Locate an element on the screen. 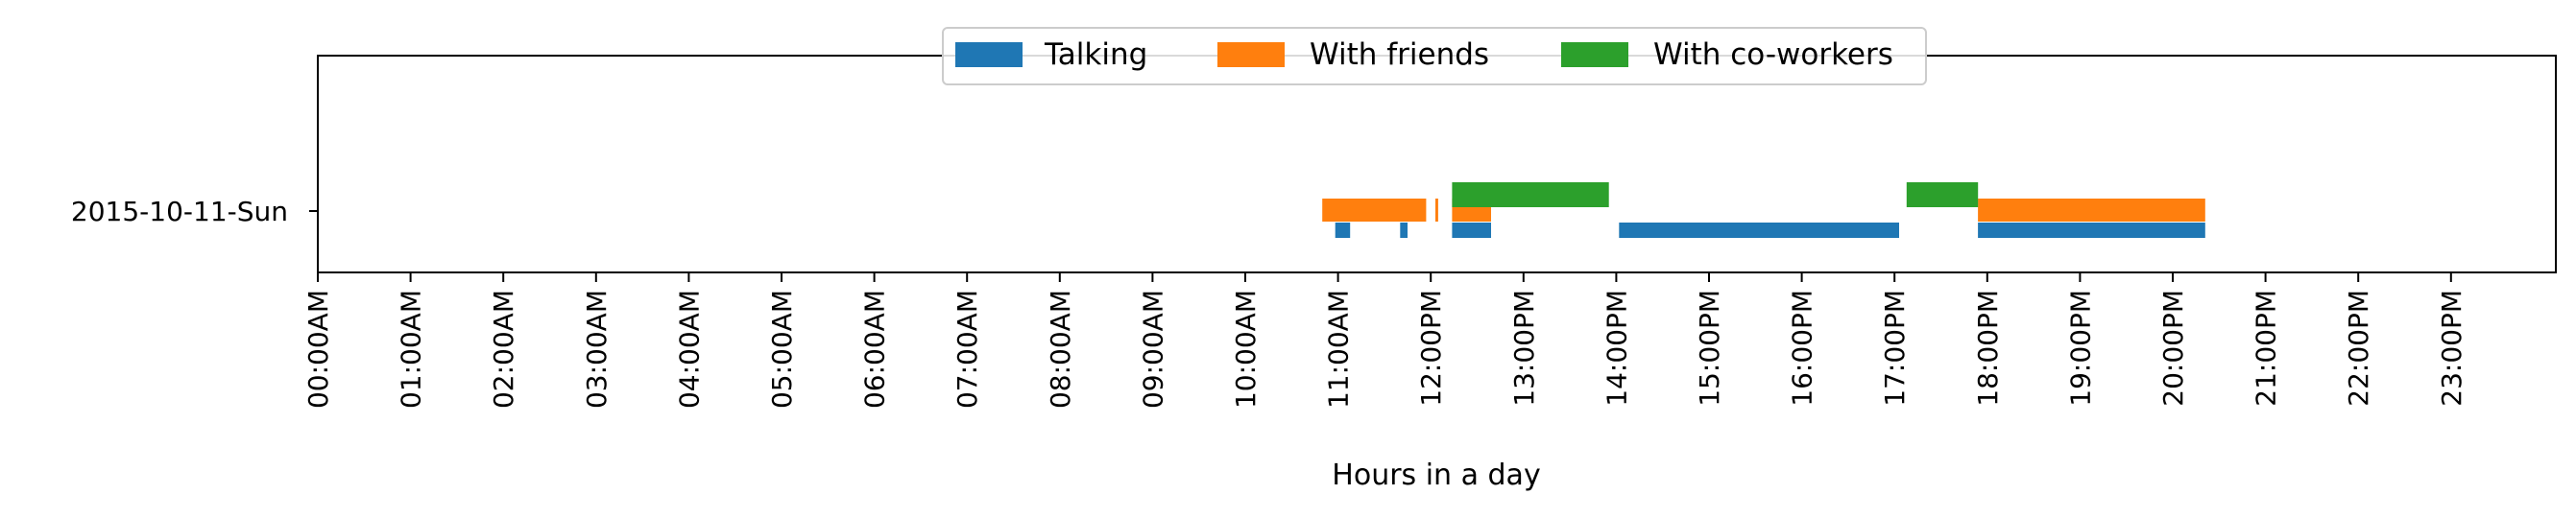  y-axis: 2015-10-11-Sun is located at coordinates (194, 211).